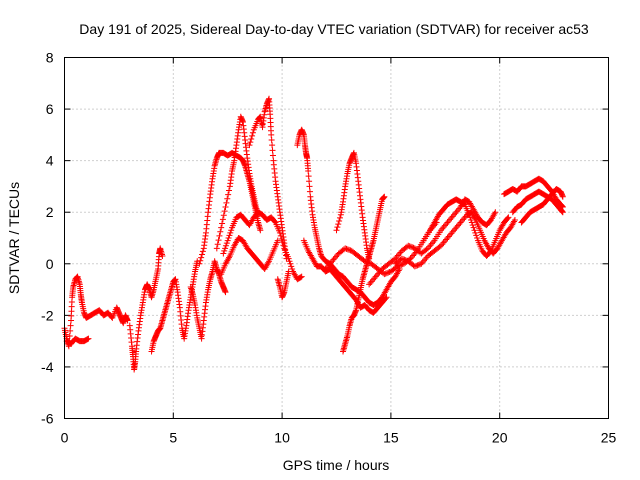  What do you see at coordinates (50, 161) in the screenshot?
I see `y-tick-label: 4` at bounding box center [50, 161].